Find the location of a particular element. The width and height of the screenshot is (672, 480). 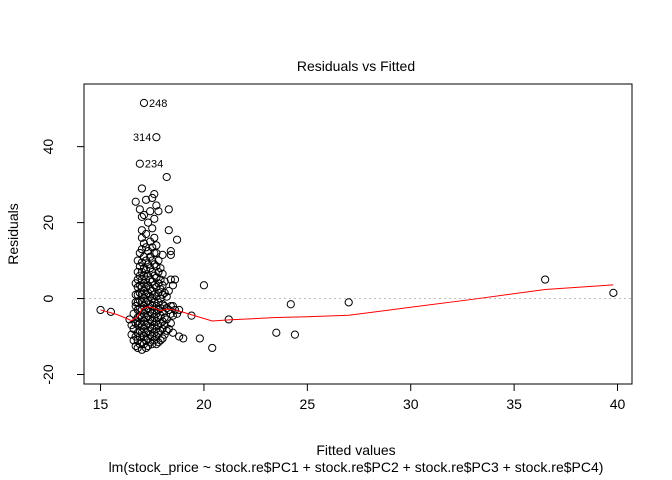

y-tick-label: 0 is located at coordinates (48, 298).